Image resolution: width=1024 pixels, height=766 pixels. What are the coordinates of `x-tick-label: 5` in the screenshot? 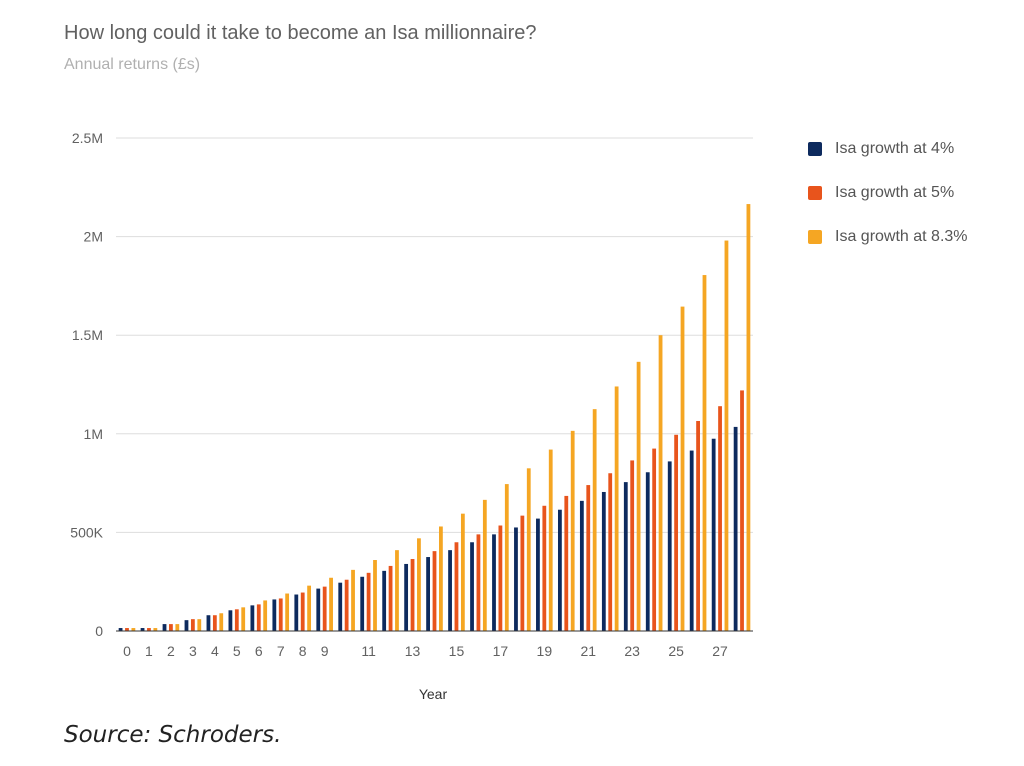 It's located at (237, 651).